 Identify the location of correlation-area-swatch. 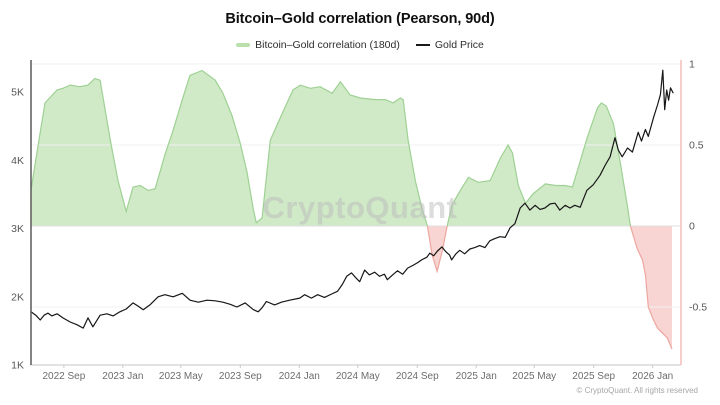
(243, 45).